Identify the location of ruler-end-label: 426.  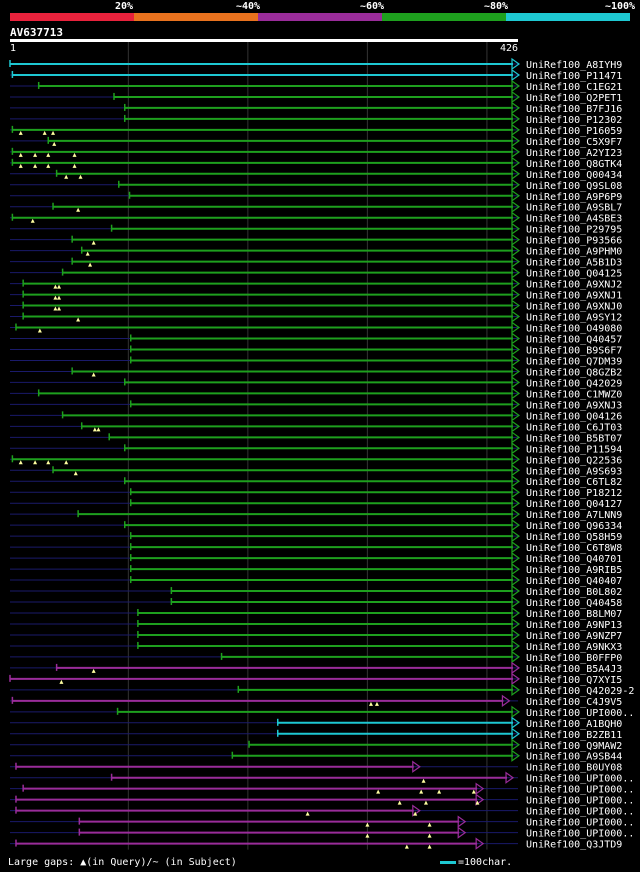
(508, 48).